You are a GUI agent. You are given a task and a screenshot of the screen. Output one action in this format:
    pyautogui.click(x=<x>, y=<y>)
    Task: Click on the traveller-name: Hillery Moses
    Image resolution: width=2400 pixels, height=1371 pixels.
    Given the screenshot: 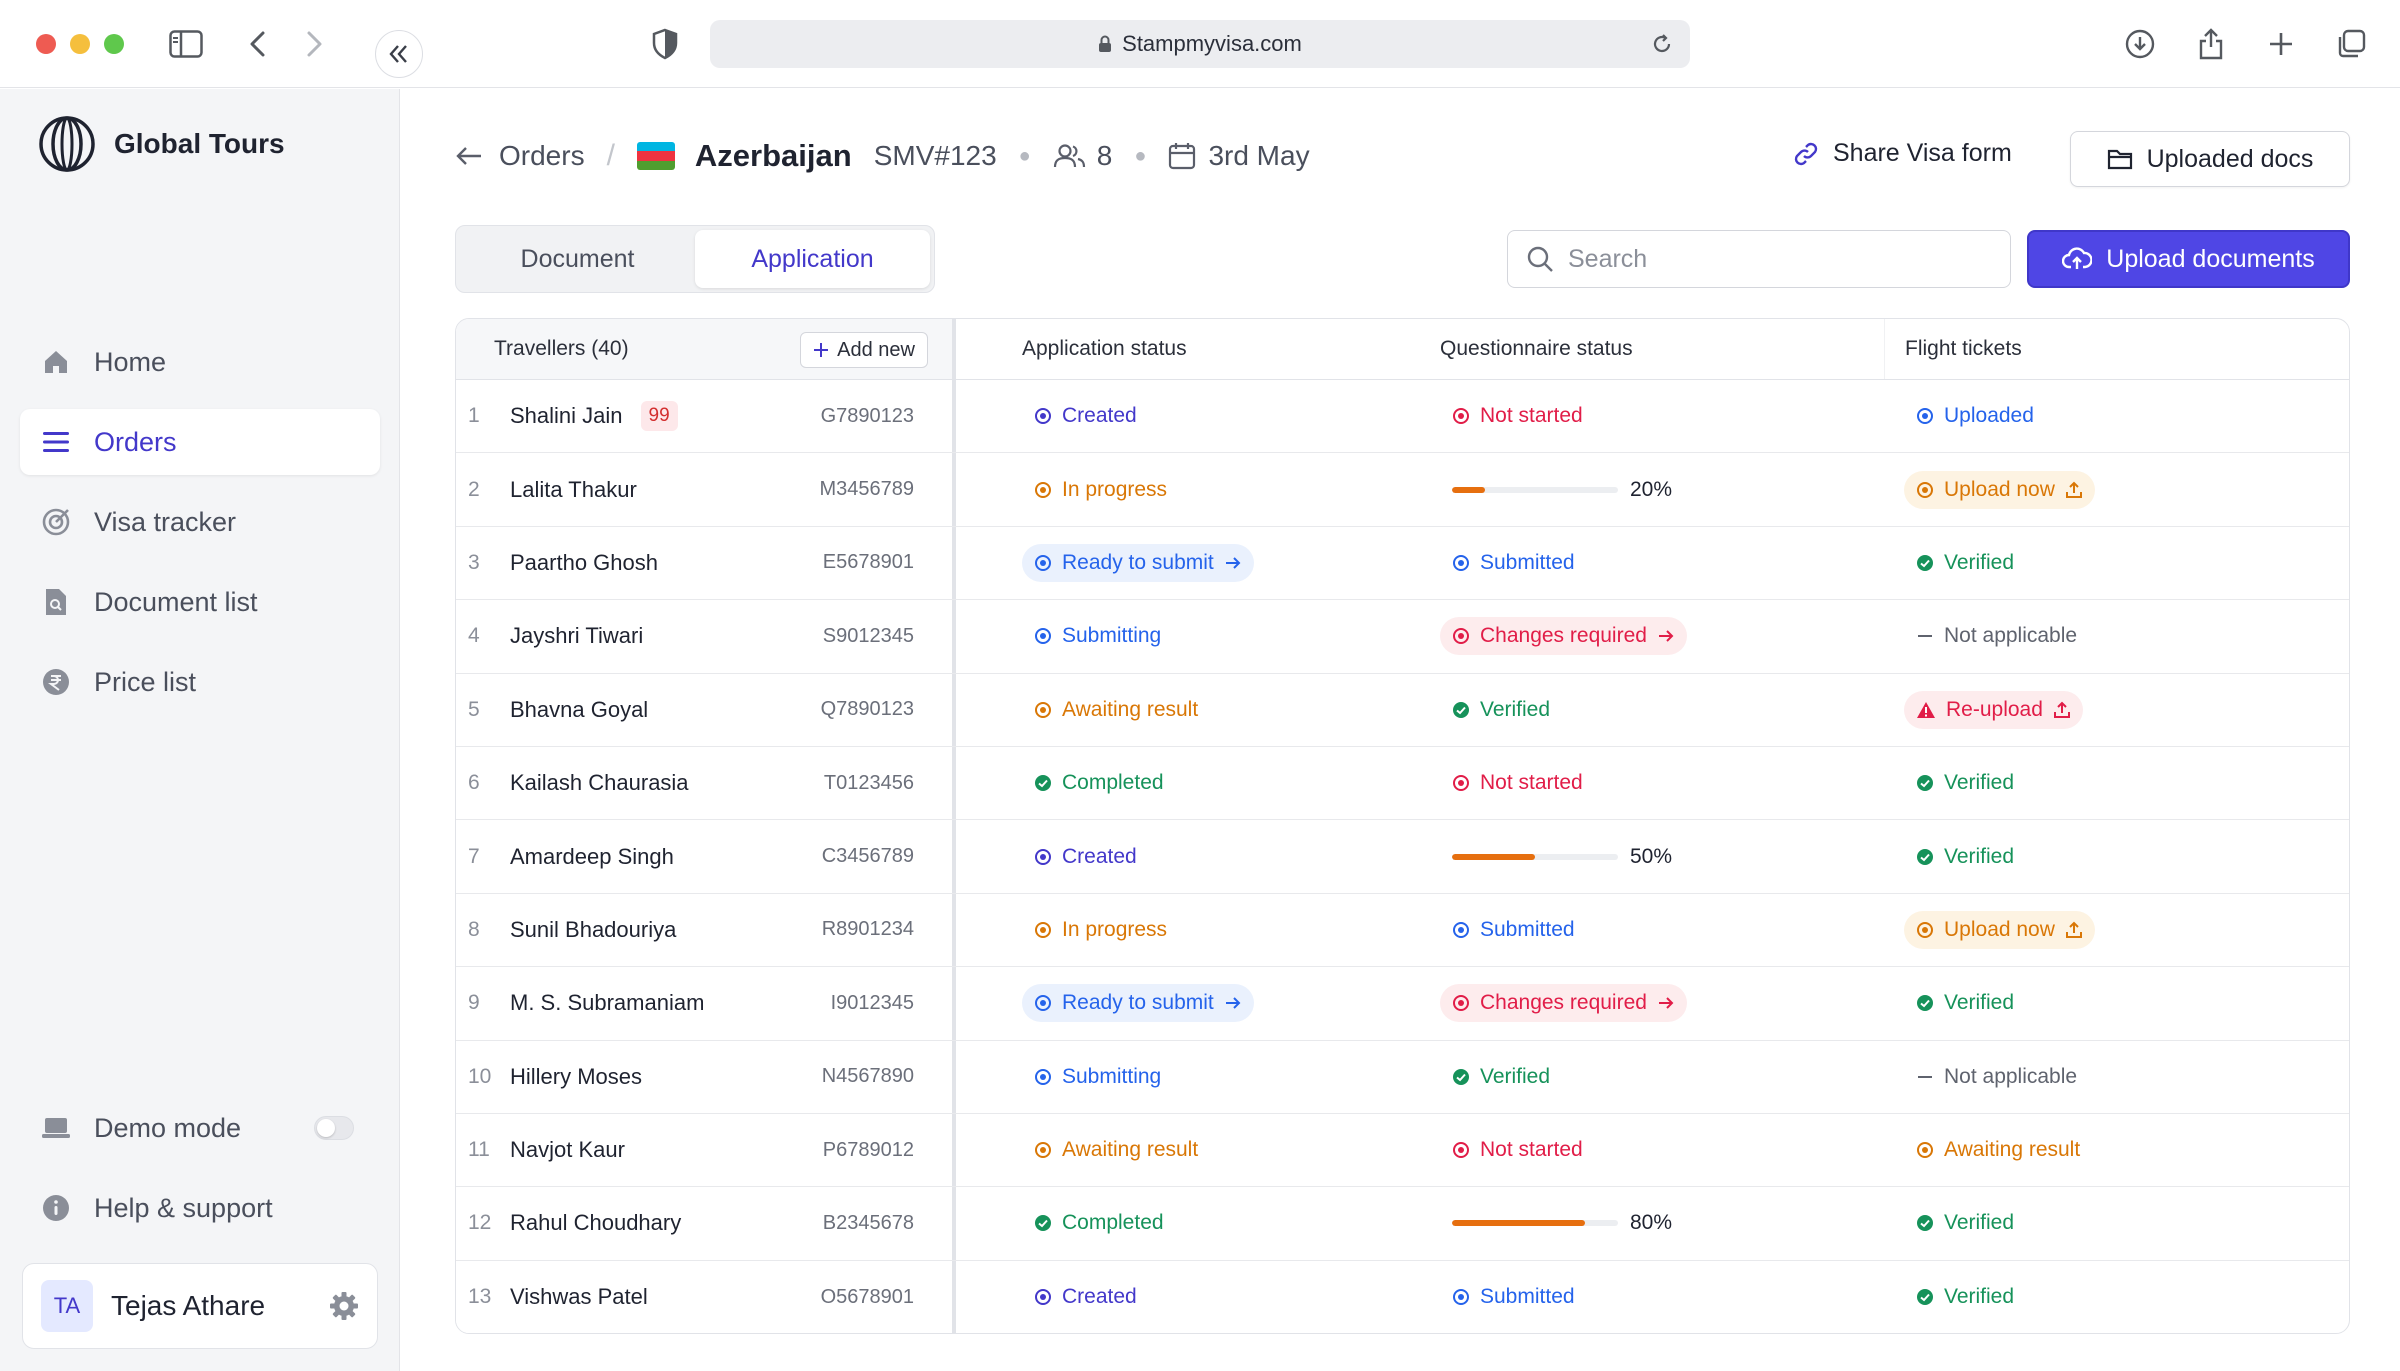 What is the action you would take?
    pyautogui.click(x=576, y=1076)
    